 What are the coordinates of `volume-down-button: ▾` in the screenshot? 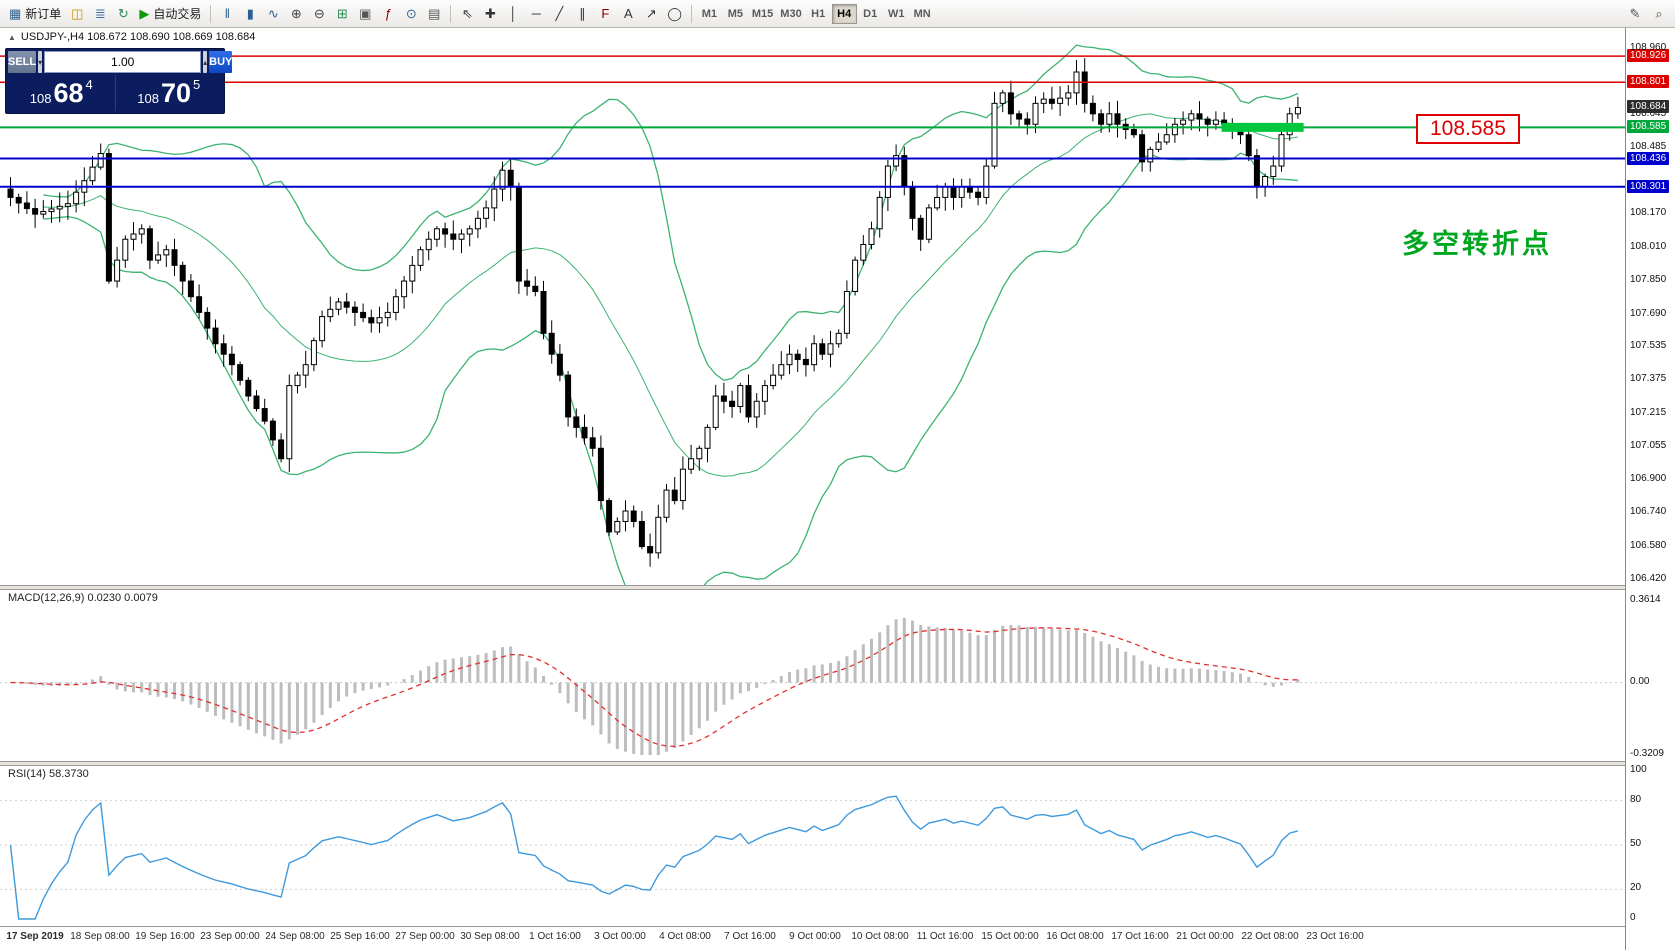 It's located at (40, 62).